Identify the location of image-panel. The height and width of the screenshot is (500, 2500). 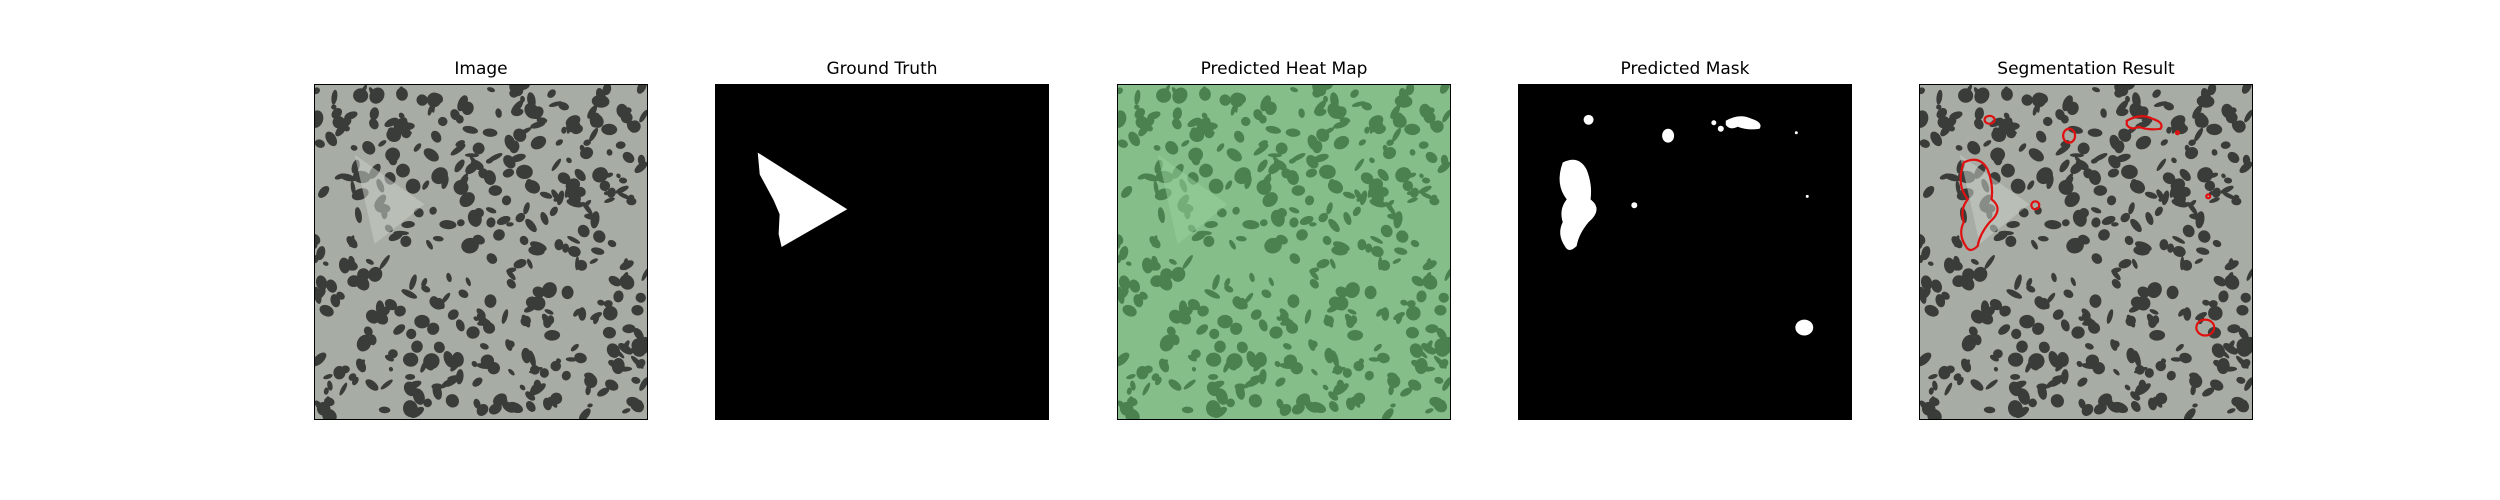
(481, 252).